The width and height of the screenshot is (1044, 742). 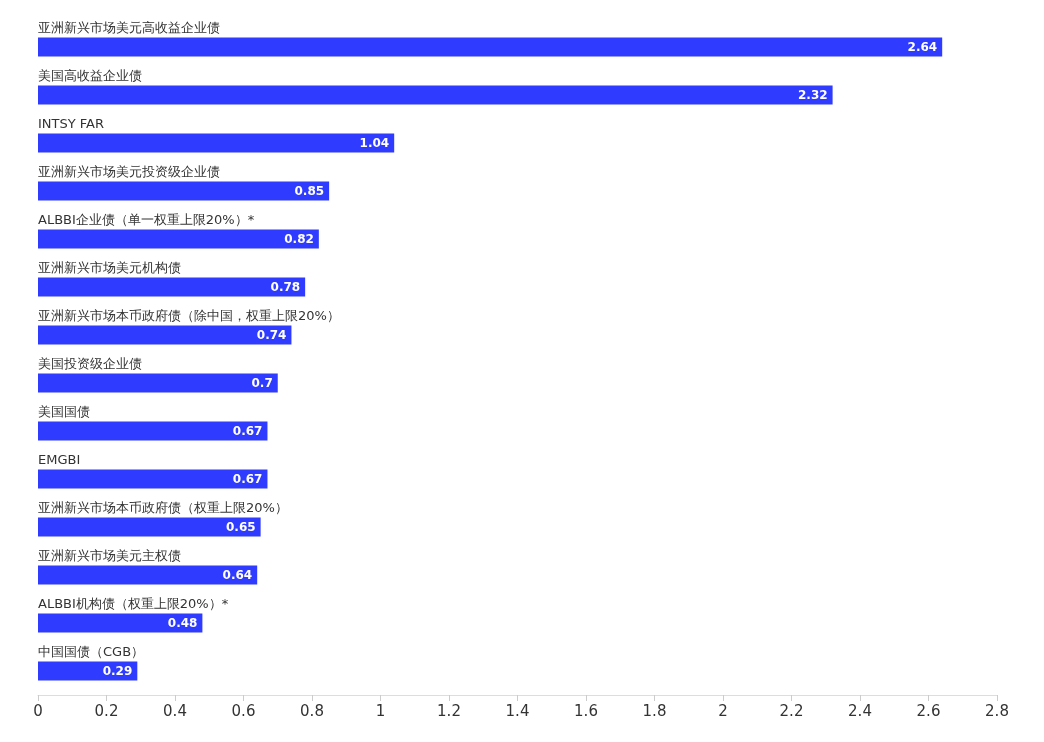 I want to click on data-label: 0.82, so click(x=299, y=239).